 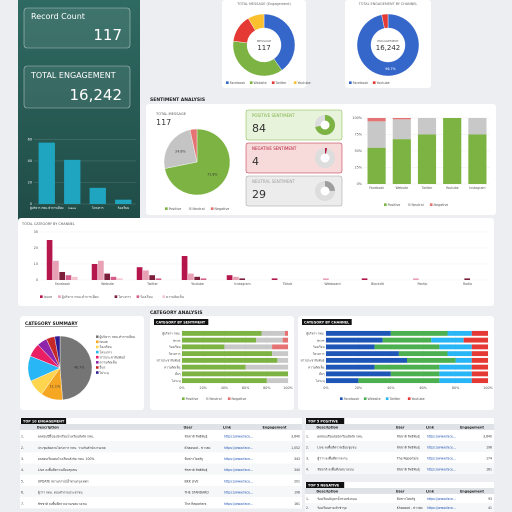 What do you see at coordinates (196, 437) in the screenshot?
I see `table-cell: ชัชชาติ สิทธิพันธุ์` at bounding box center [196, 437].